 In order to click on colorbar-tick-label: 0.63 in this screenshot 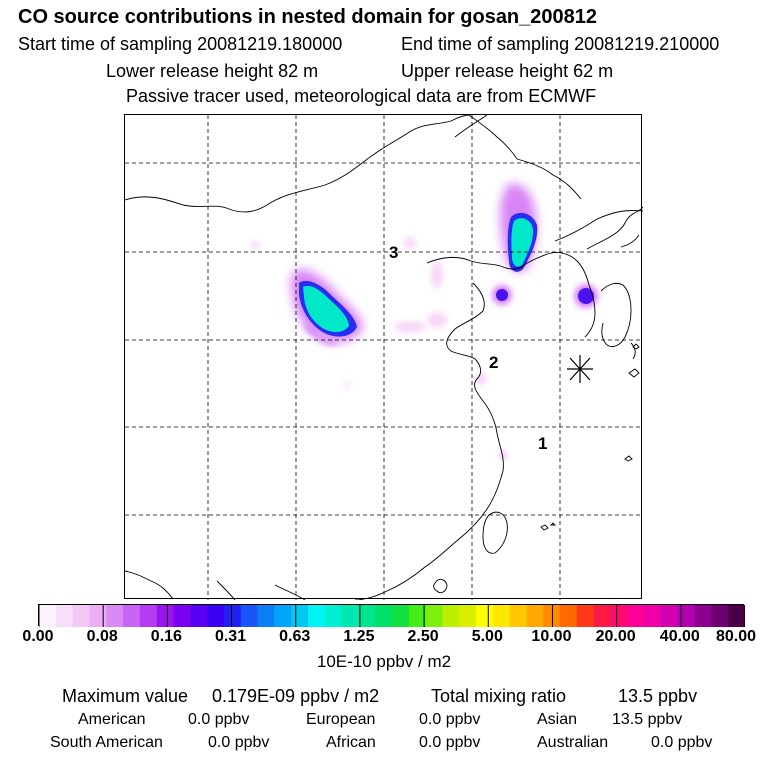, I will do `click(295, 636)`.